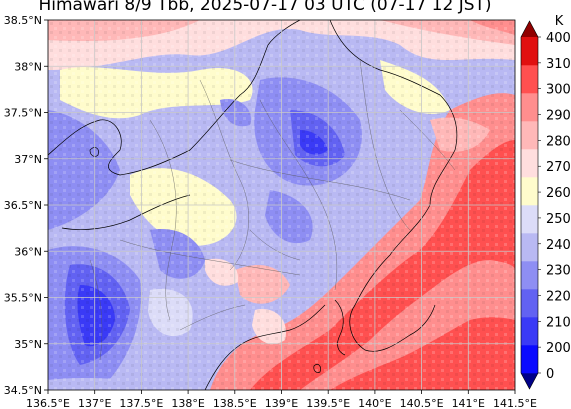  I want to click on lat-tick-label: 37°N, so click(28, 159).